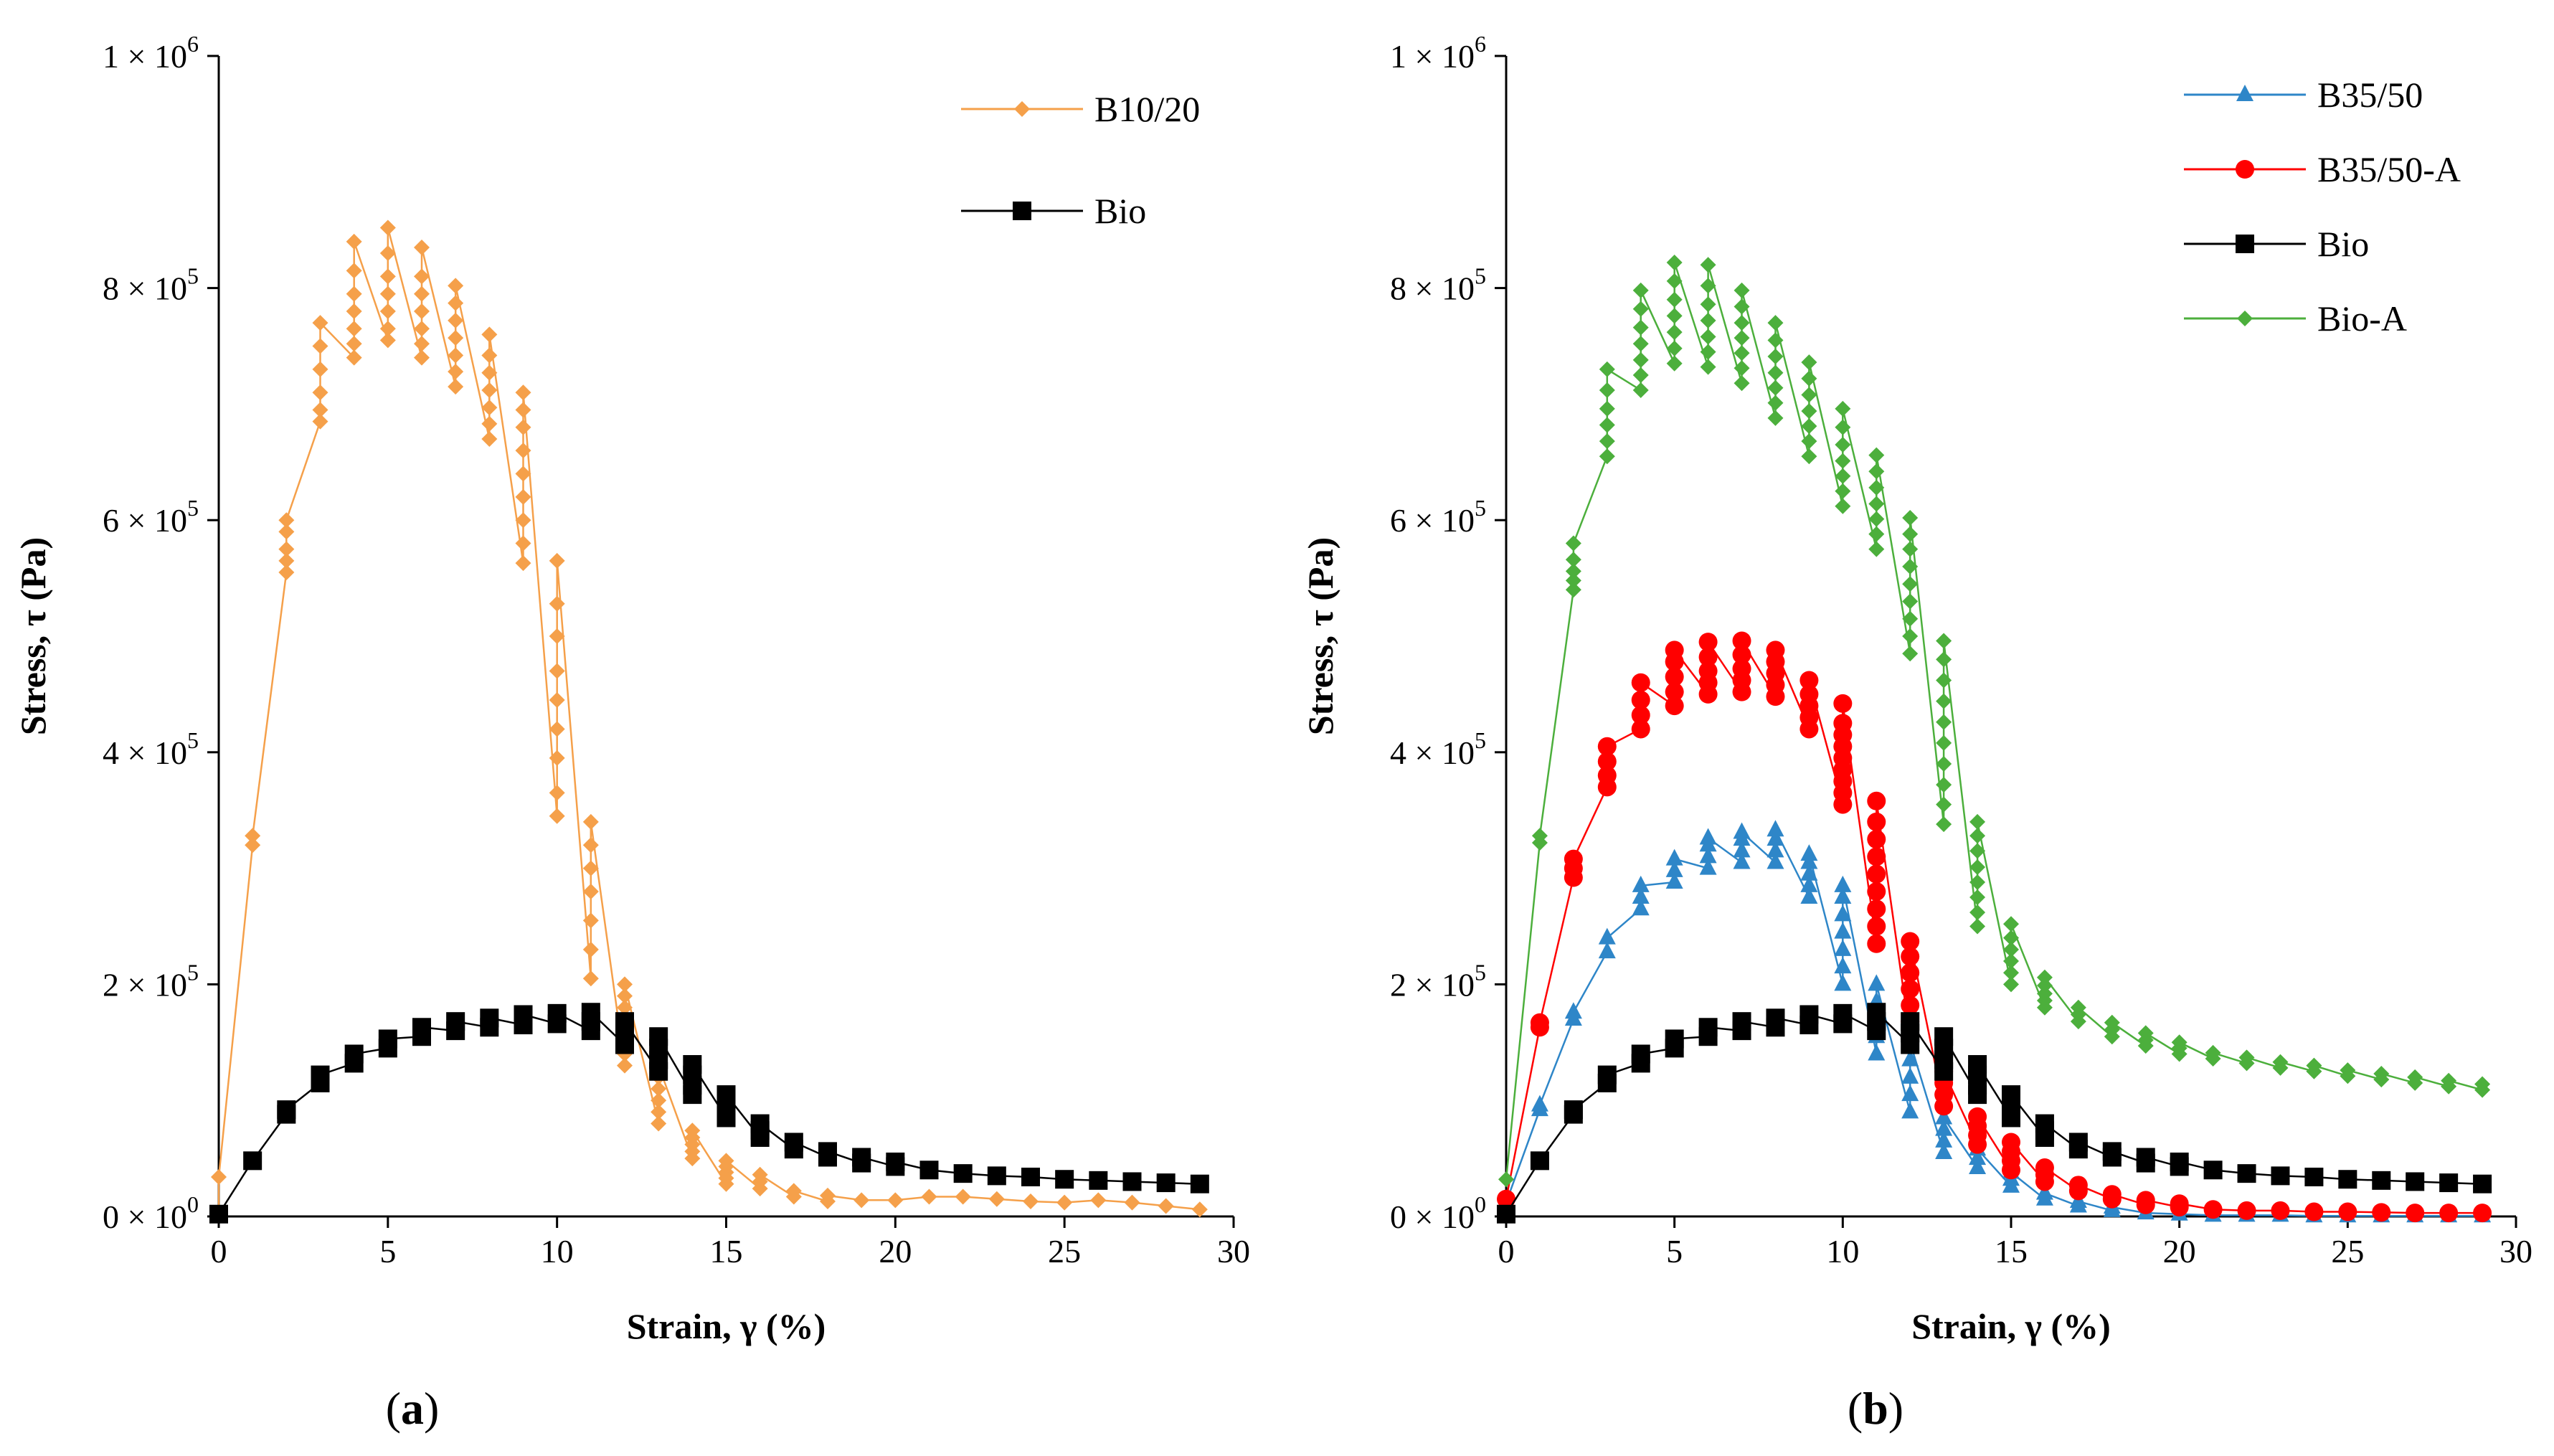 Image resolution: width=2554 pixels, height=1456 pixels. I want to click on series-line-bio, so click(1994, 1112).